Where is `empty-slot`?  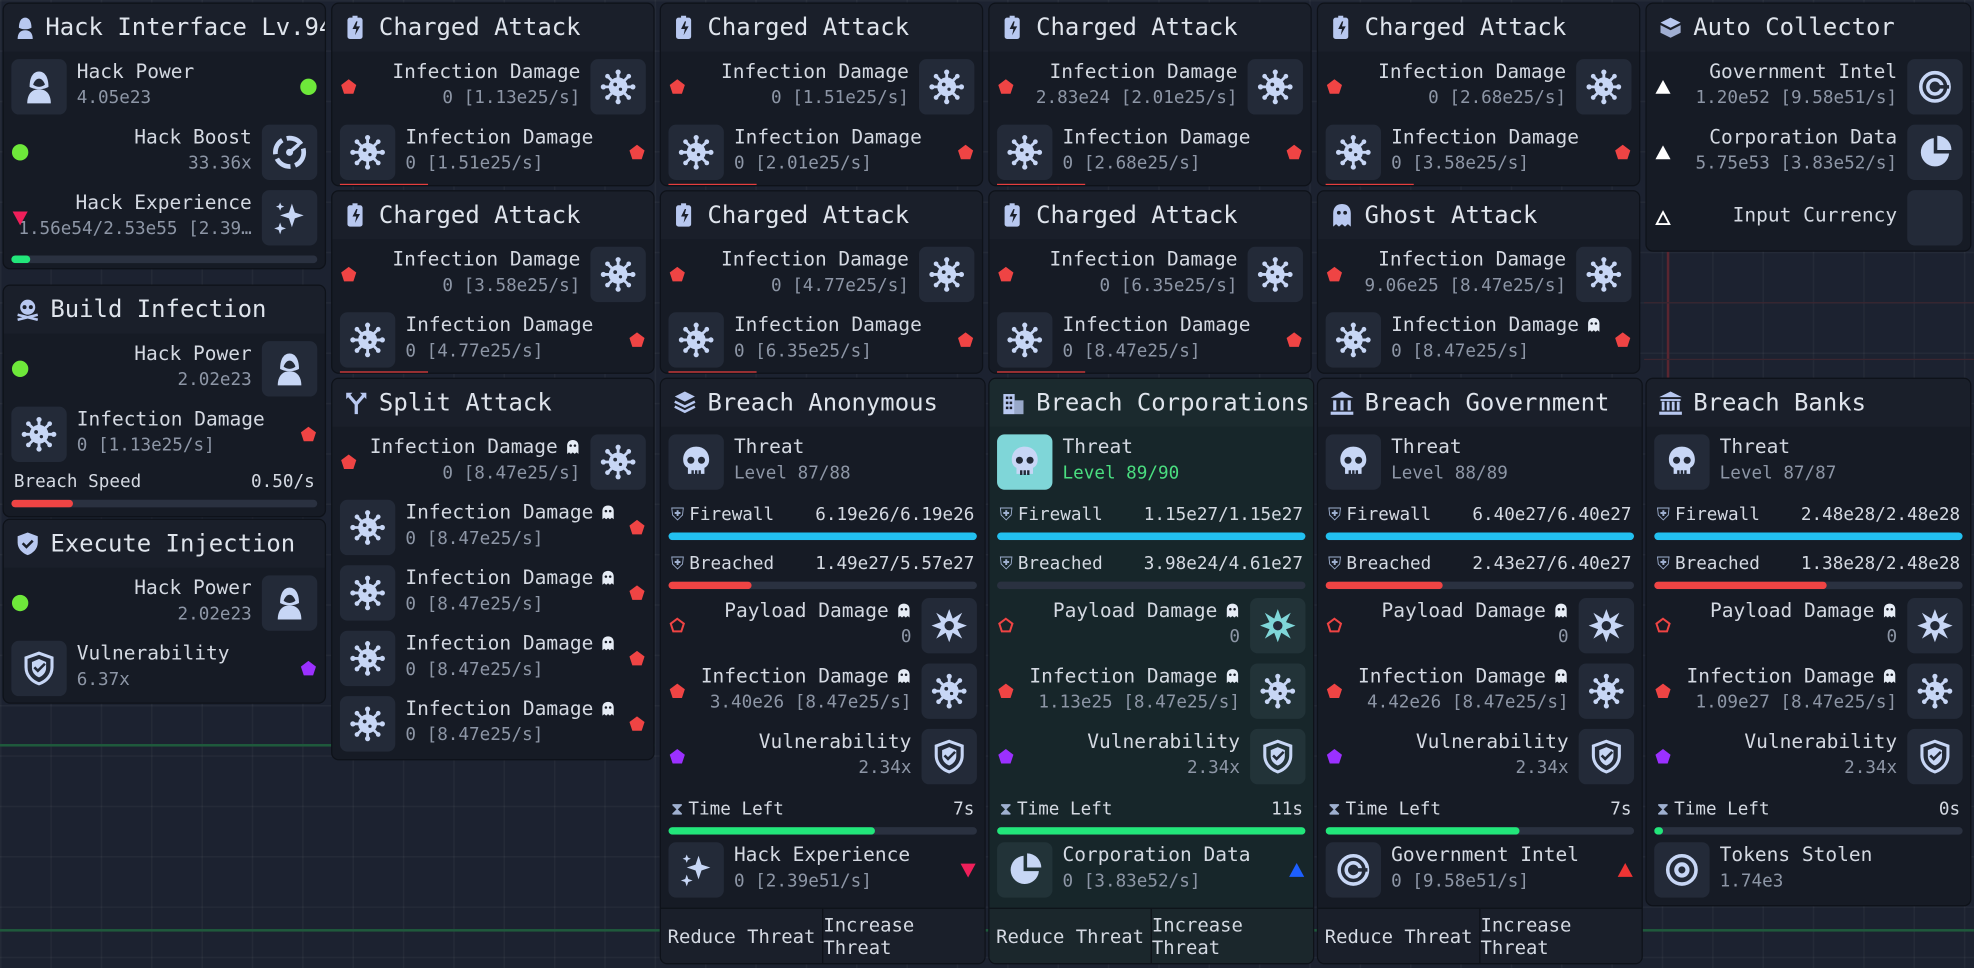 empty-slot is located at coordinates (1935, 218).